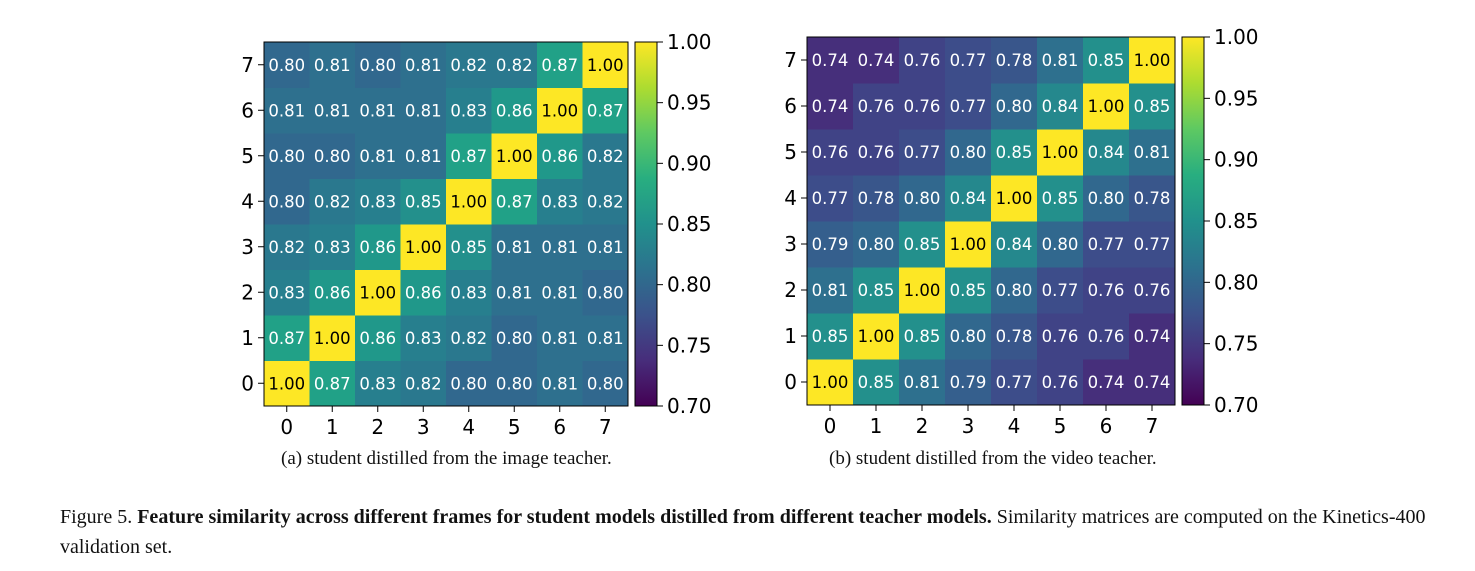  I want to click on x-tick-label: 5, so click(514, 427).